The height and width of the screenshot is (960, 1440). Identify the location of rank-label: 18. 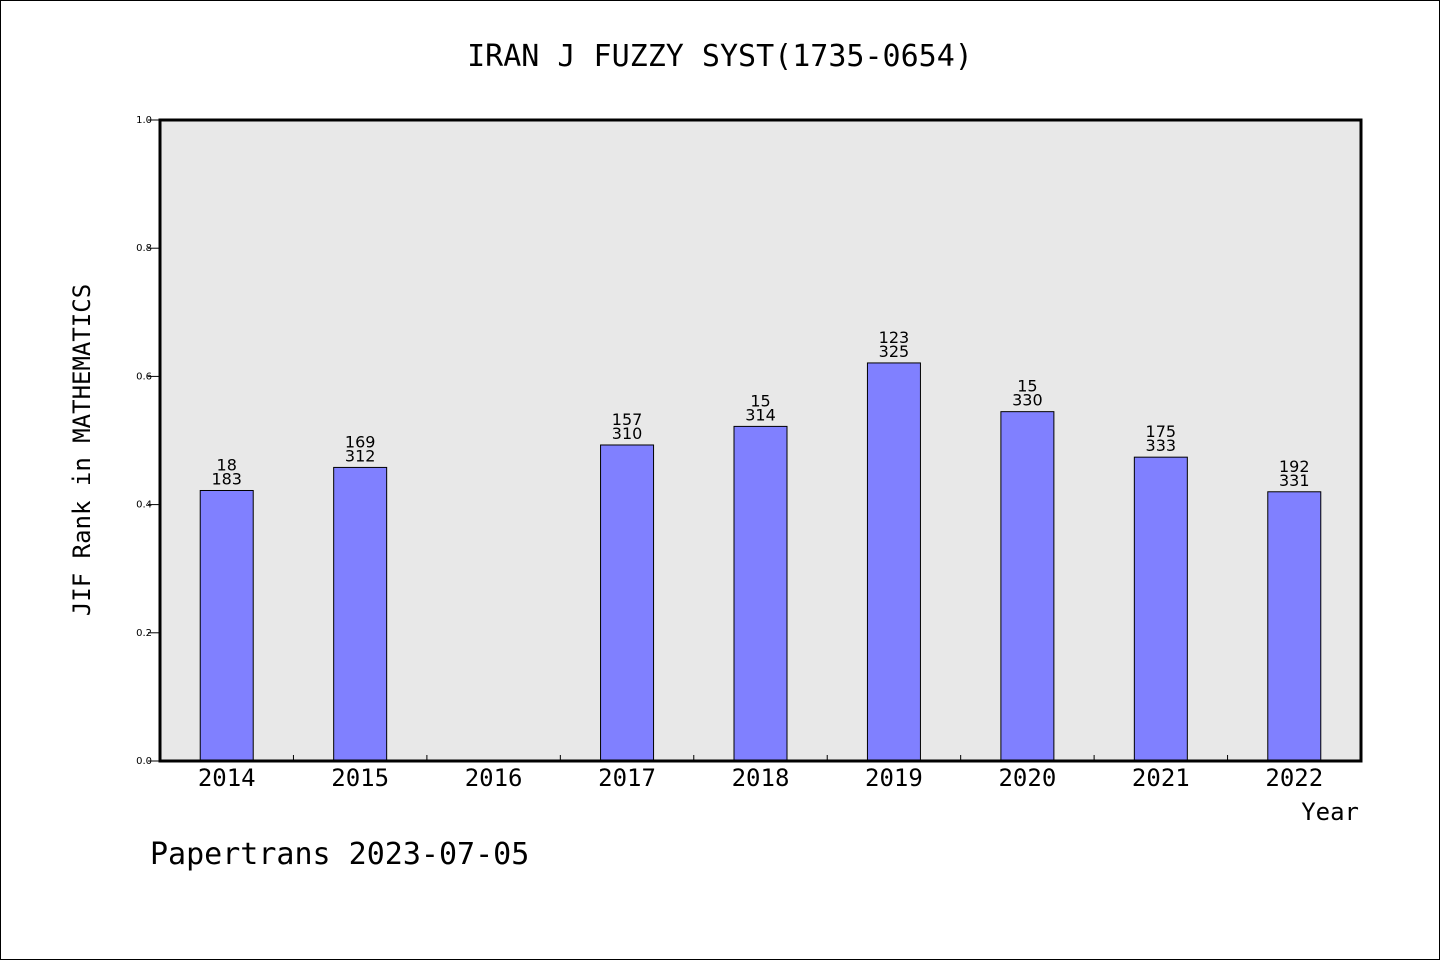
(227, 464).